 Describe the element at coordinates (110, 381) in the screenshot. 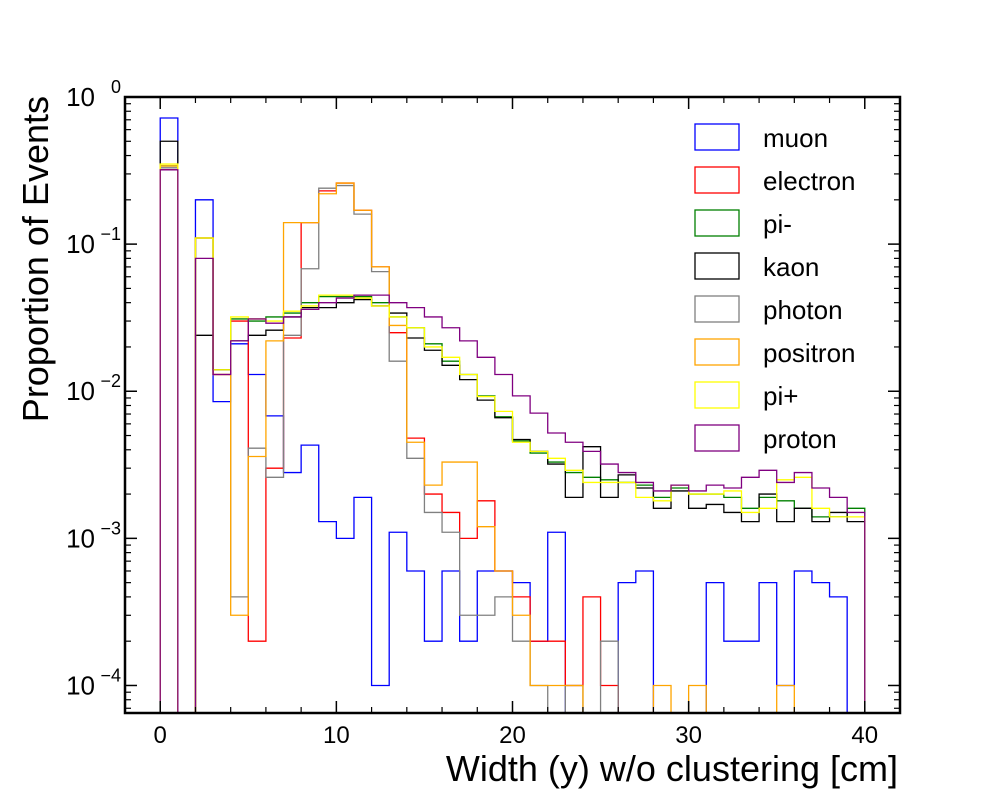

I see `y-tick-exponent: −2` at that location.